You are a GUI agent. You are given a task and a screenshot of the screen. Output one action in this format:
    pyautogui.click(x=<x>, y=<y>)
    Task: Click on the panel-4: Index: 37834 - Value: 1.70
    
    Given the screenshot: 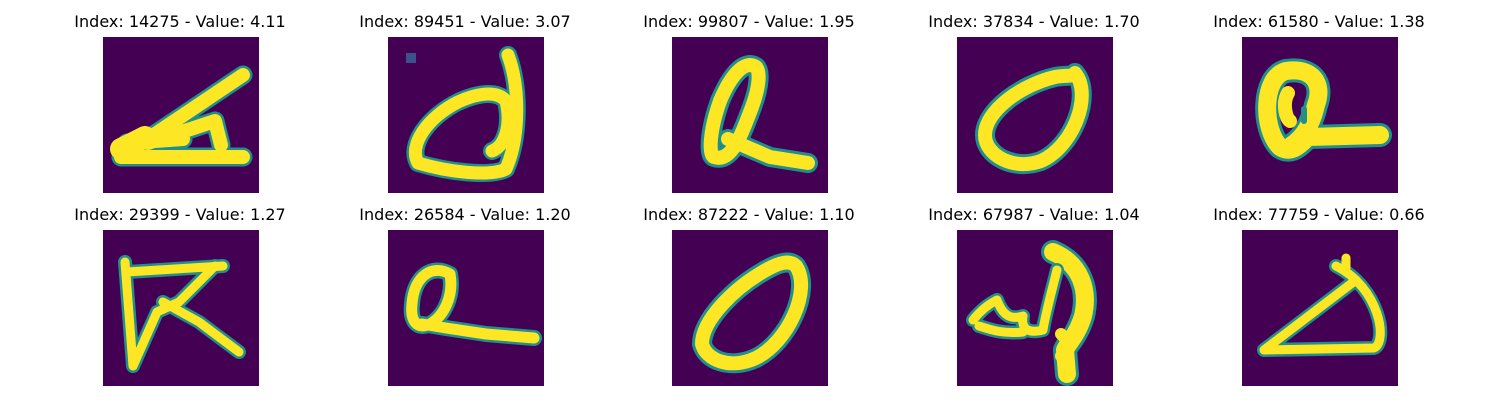 What is the action you would take?
    pyautogui.click(x=1034, y=107)
    